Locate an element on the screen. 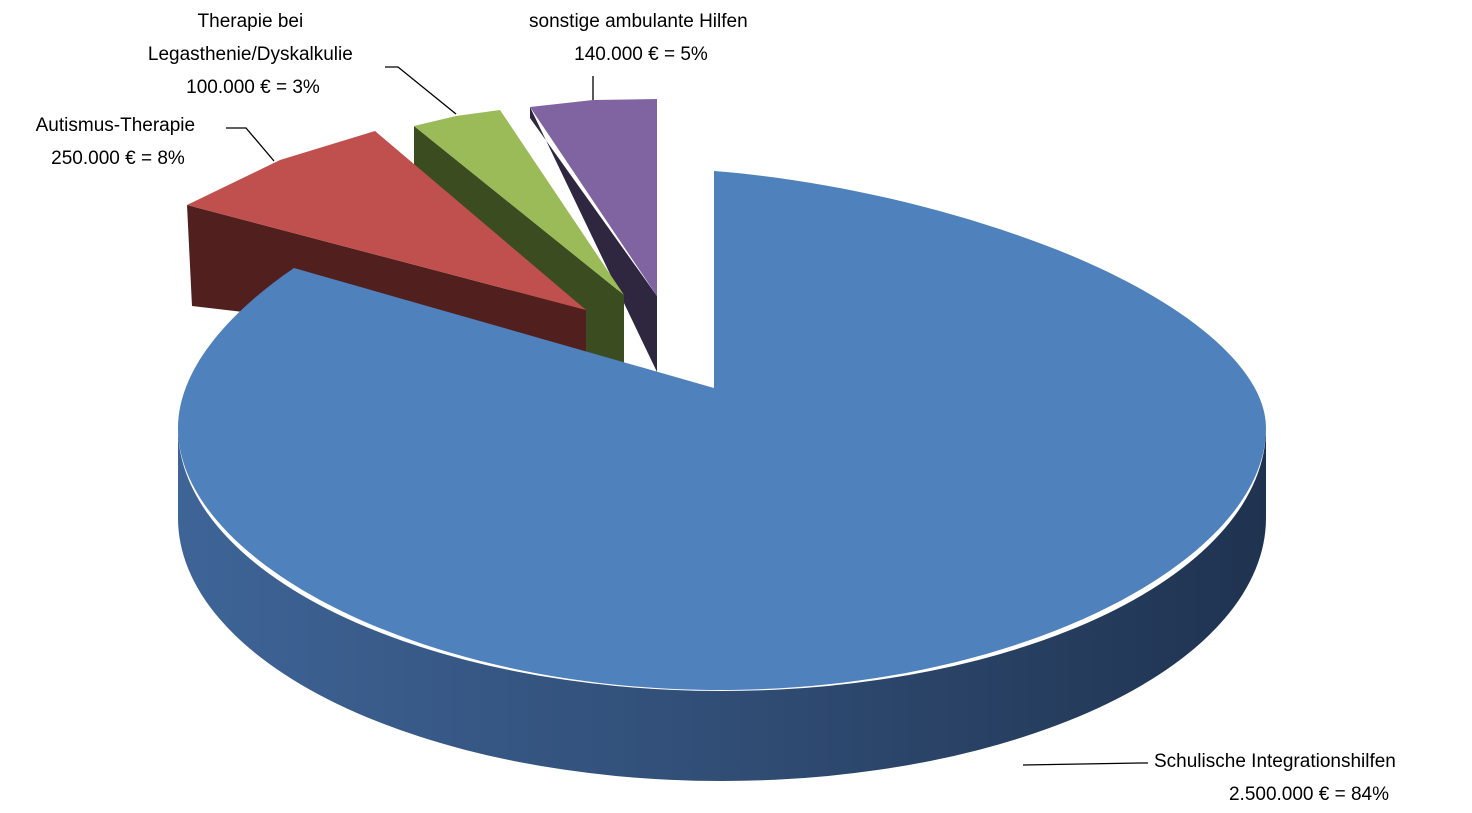 The image size is (1472, 813). leader-line-autismus is located at coordinates (250, 144).